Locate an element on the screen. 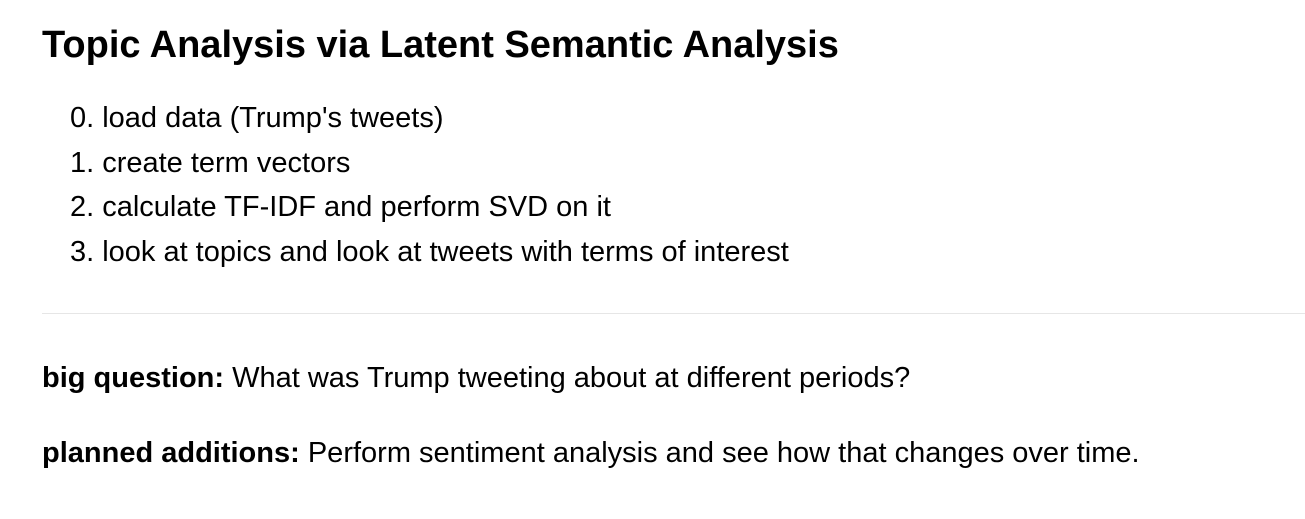 The height and width of the screenshot is (519, 1305). step-number: 1. is located at coordinates (82, 162).